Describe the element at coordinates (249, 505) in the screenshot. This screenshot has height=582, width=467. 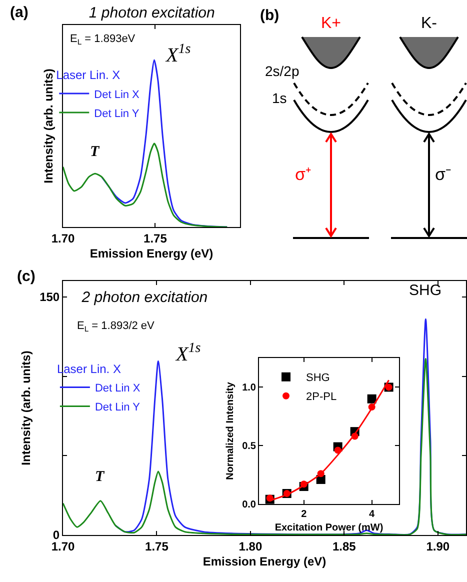
I see `y-tick-label: 0.0` at that location.